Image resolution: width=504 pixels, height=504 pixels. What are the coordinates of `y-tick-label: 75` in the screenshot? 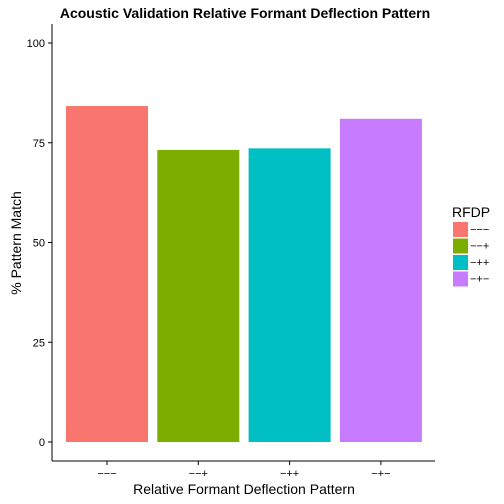 It's located at (39, 144).